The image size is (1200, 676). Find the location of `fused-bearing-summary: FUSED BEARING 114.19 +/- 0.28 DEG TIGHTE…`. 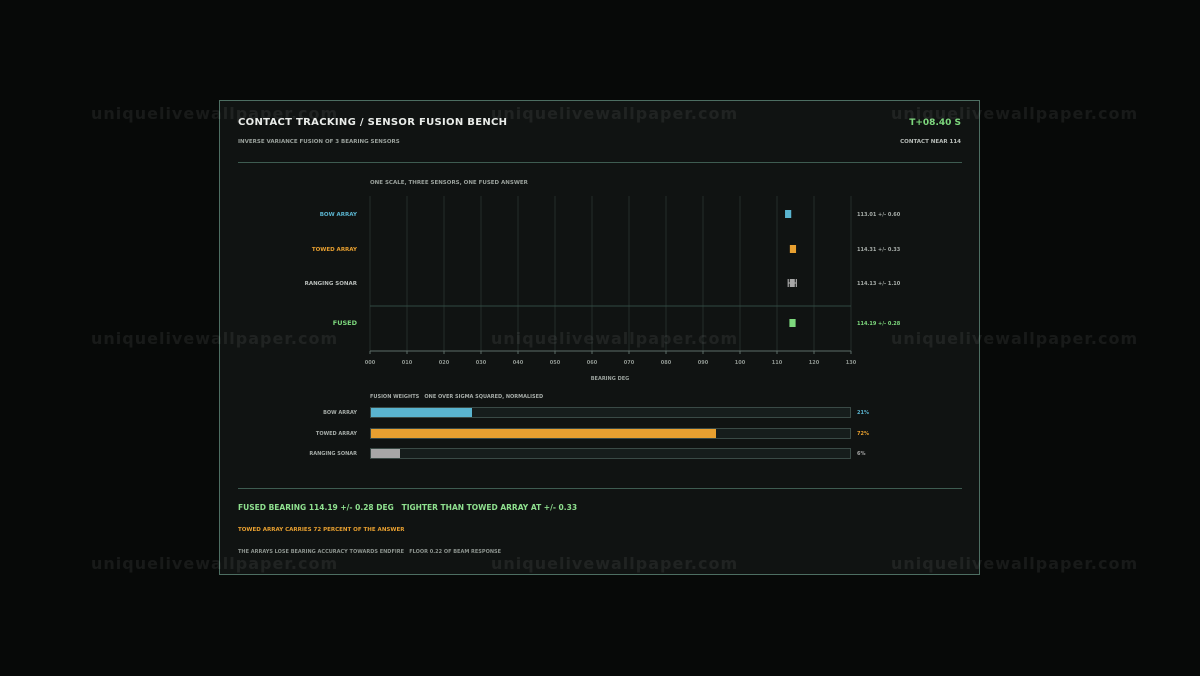

fused-bearing-summary: FUSED BEARING 114.19 +/- 0.28 DEG TIGHTE… is located at coordinates (408, 507).